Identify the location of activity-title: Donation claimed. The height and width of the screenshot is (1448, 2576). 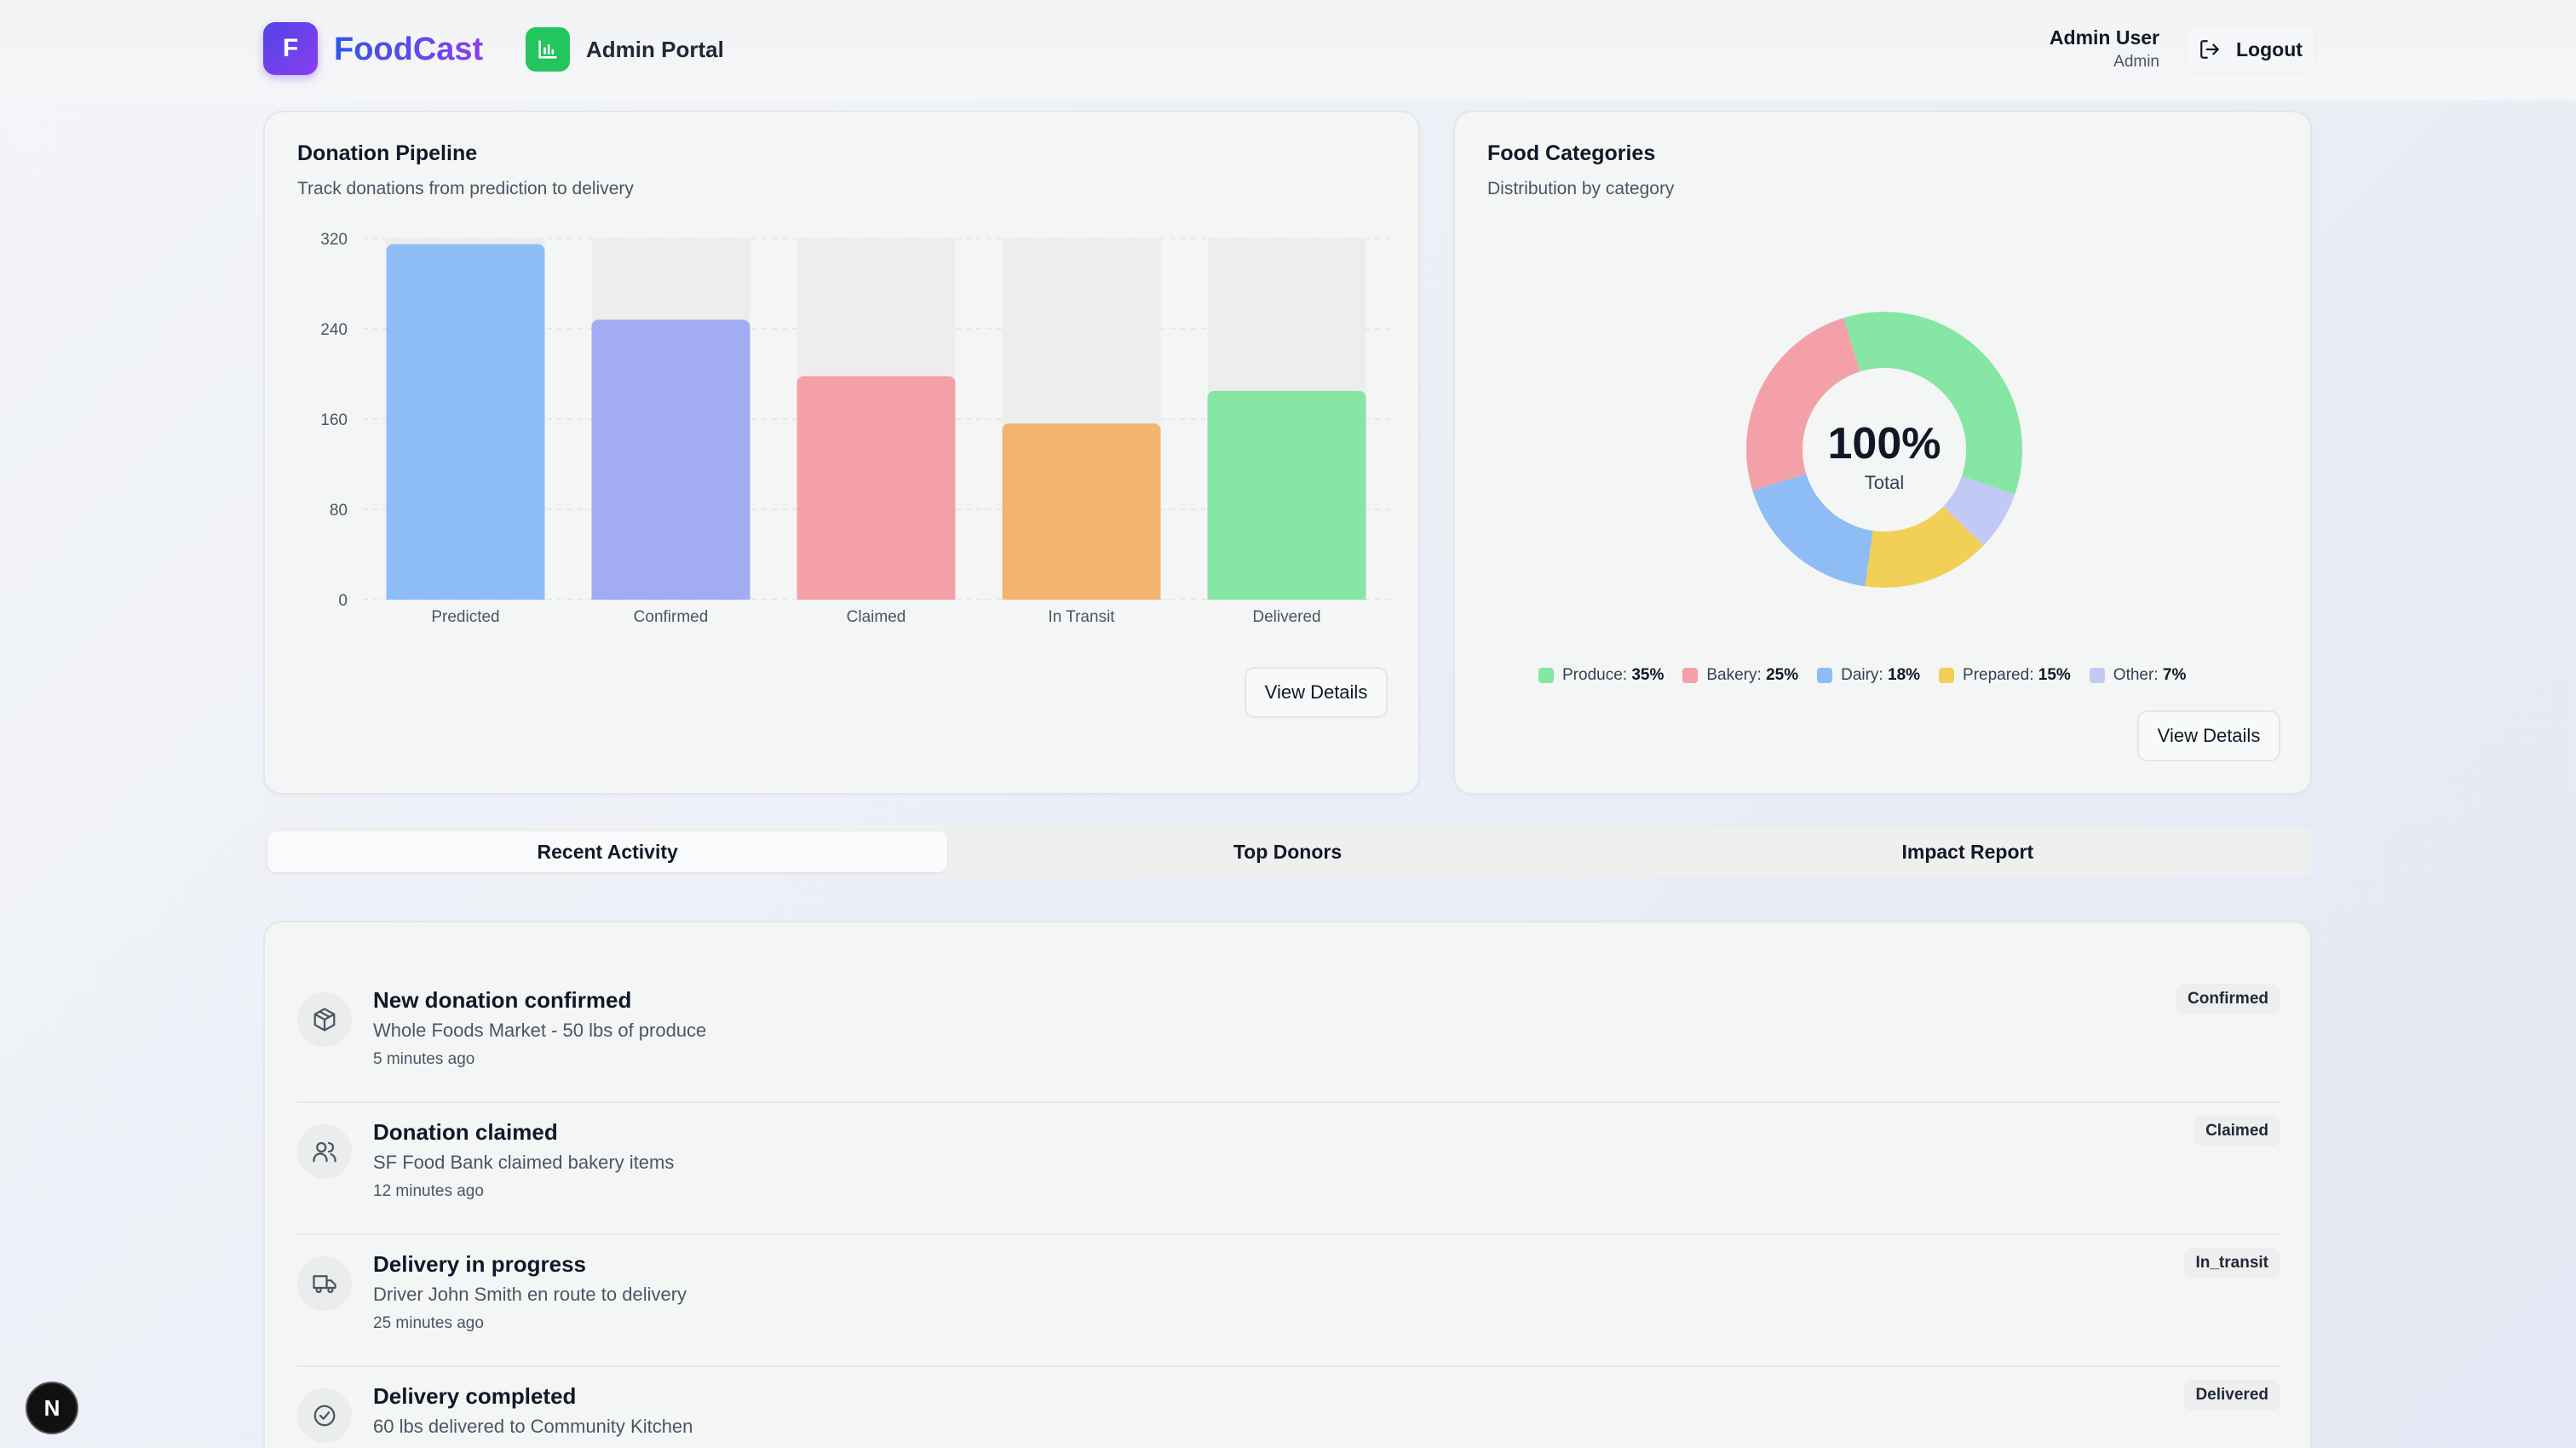
(466, 1132).